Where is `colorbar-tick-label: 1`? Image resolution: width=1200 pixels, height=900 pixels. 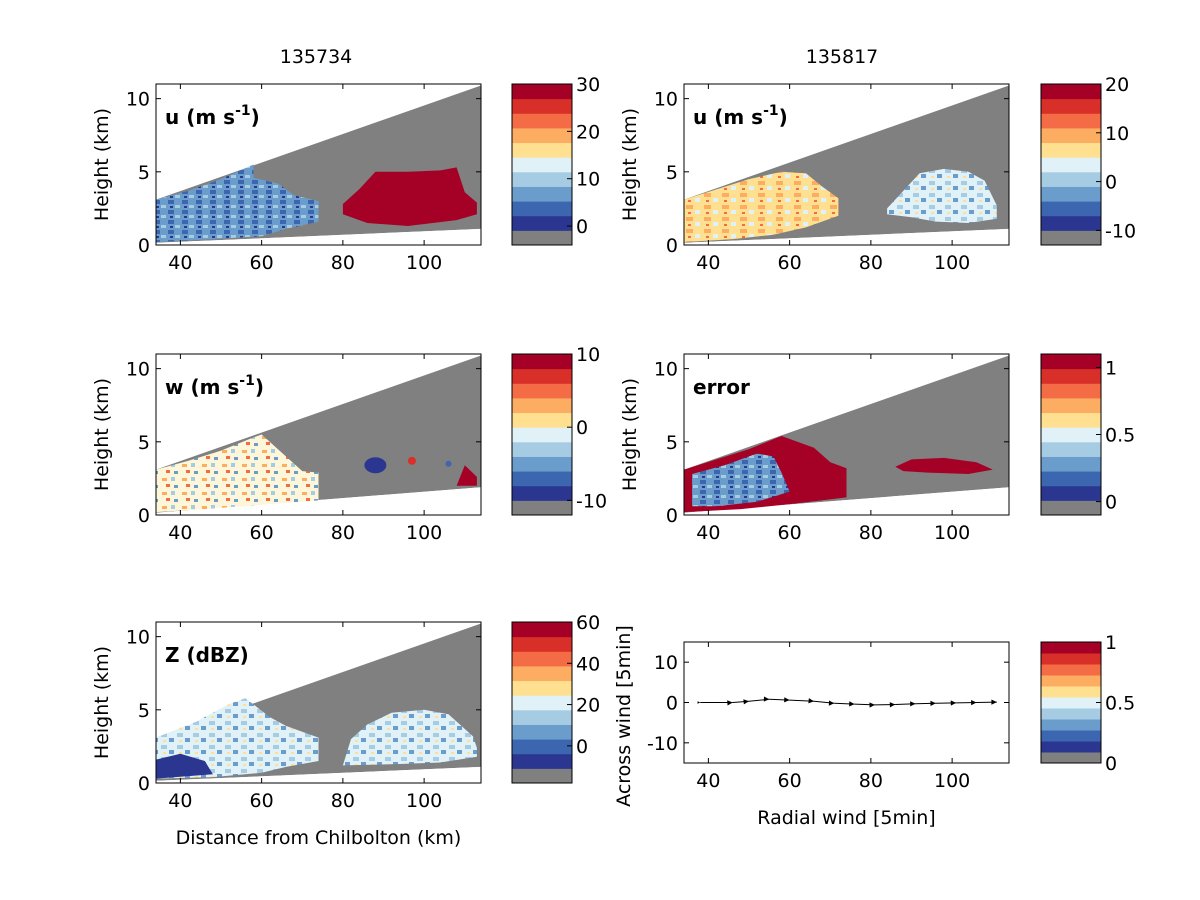 colorbar-tick-label: 1 is located at coordinates (1111, 643).